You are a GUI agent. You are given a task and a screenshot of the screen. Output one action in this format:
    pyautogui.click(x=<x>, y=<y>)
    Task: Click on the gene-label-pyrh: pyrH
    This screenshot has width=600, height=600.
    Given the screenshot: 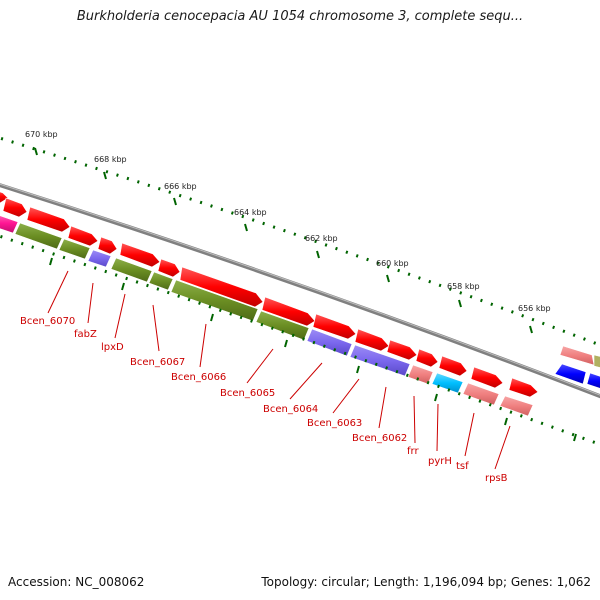 What is the action you would take?
    pyautogui.click(x=440, y=461)
    